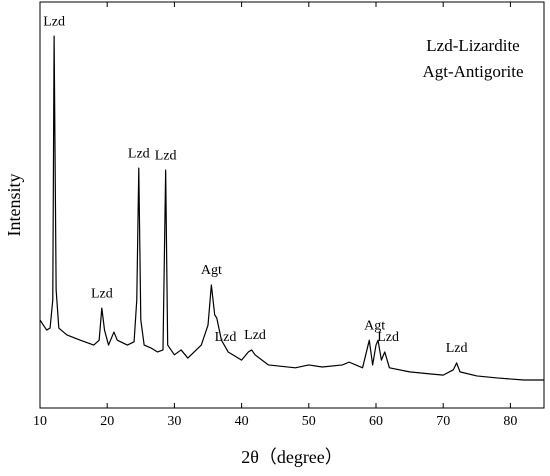  I want to click on x-tick-label: 40, so click(242, 421).